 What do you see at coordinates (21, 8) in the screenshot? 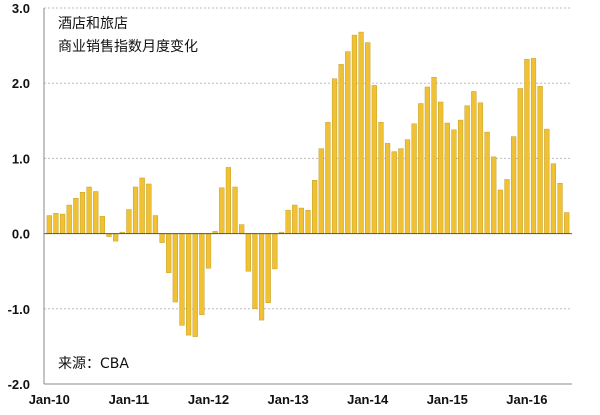
I see `y-tick-label: 3.0` at bounding box center [21, 8].